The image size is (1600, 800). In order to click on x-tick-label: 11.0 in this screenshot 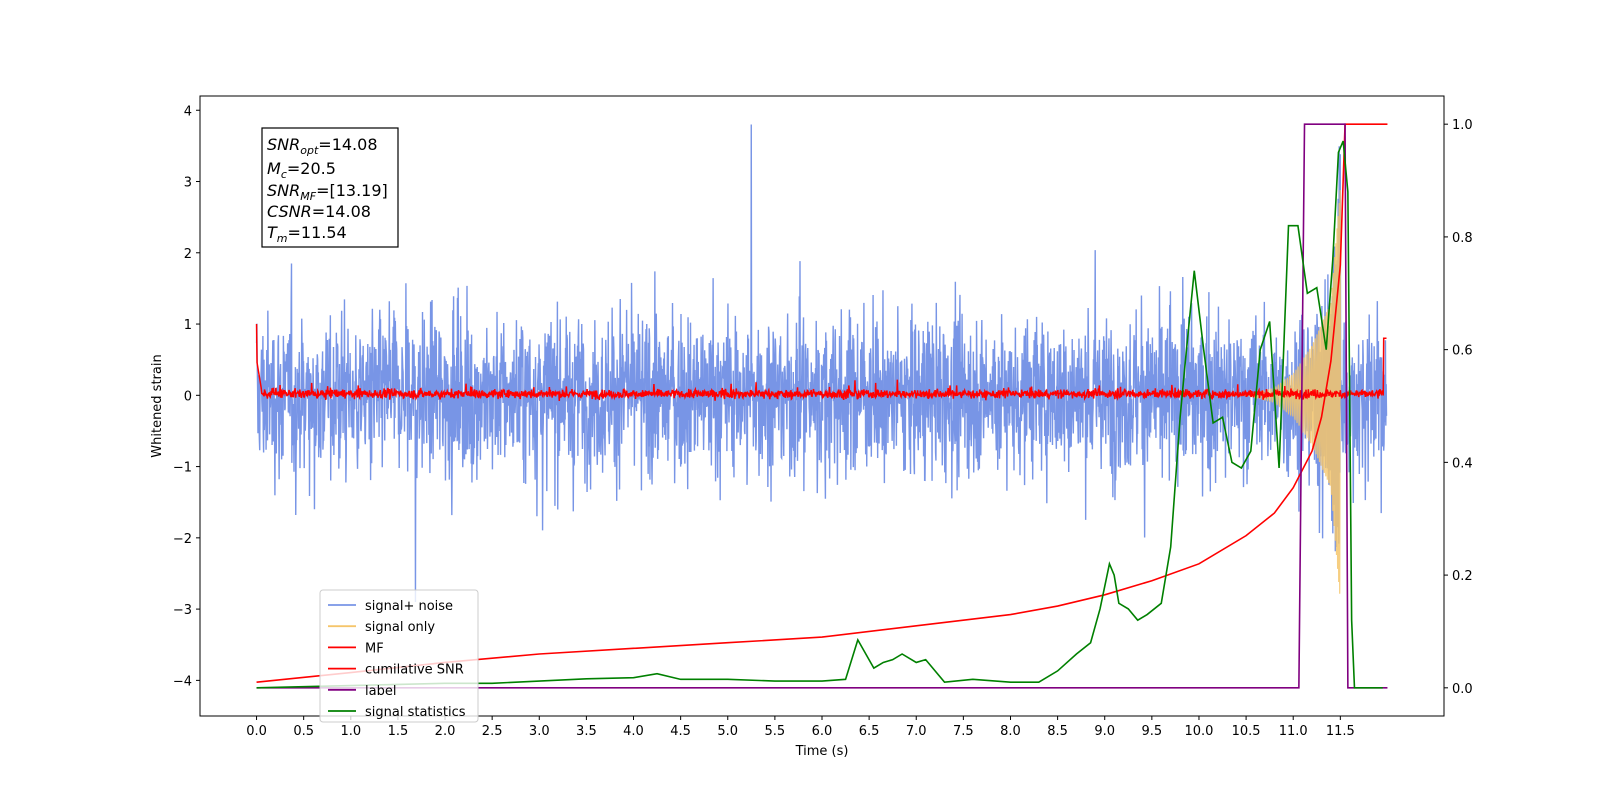, I will do `click(1293, 731)`.